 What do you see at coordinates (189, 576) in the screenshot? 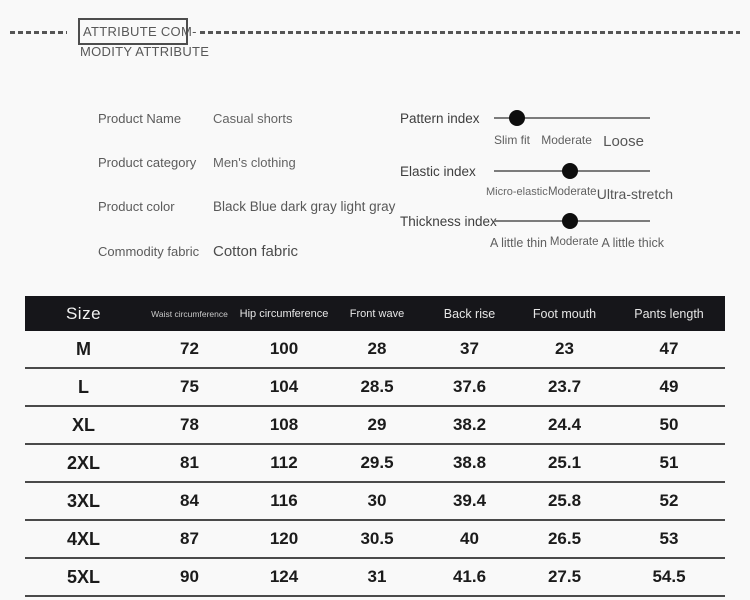
I see `cell-waist: 90` at bounding box center [189, 576].